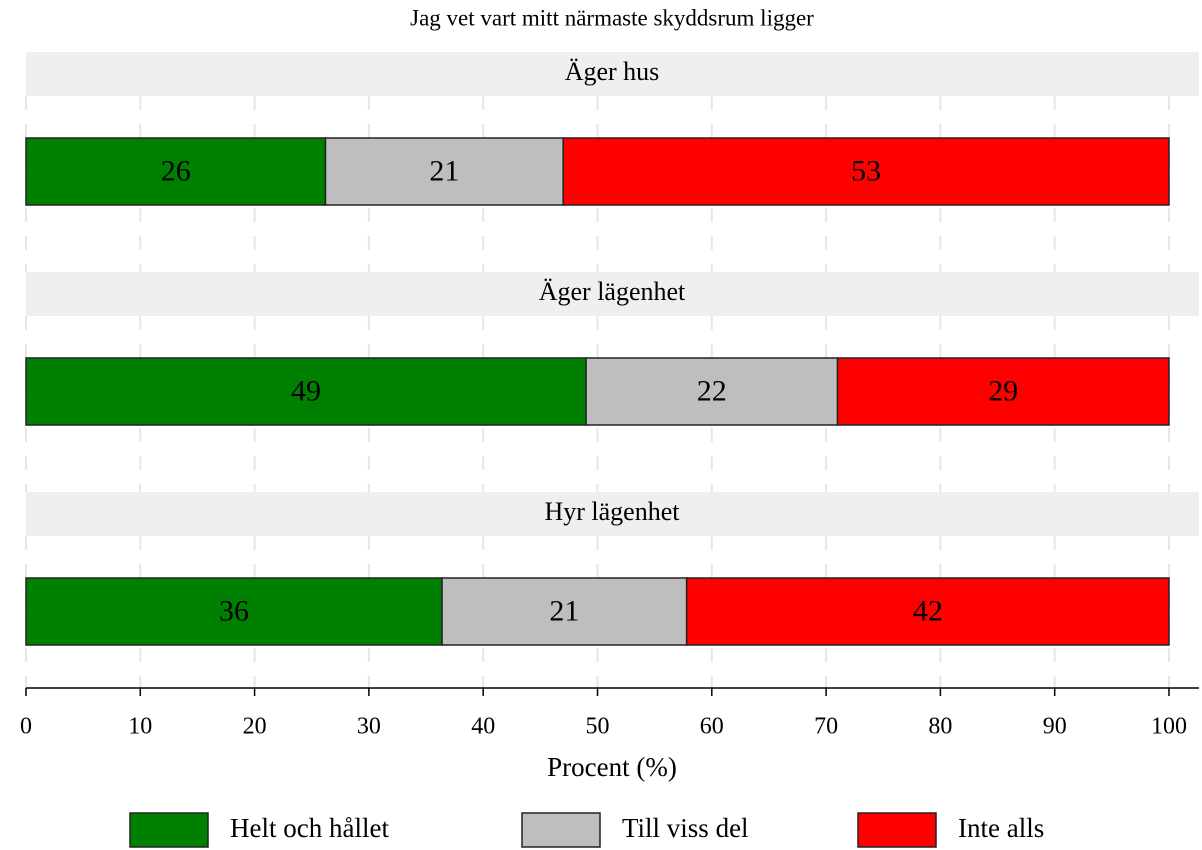 Image resolution: width=1202 pixels, height=850 pixels. What do you see at coordinates (826, 727) in the screenshot?
I see `x-tick-label: 70` at bounding box center [826, 727].